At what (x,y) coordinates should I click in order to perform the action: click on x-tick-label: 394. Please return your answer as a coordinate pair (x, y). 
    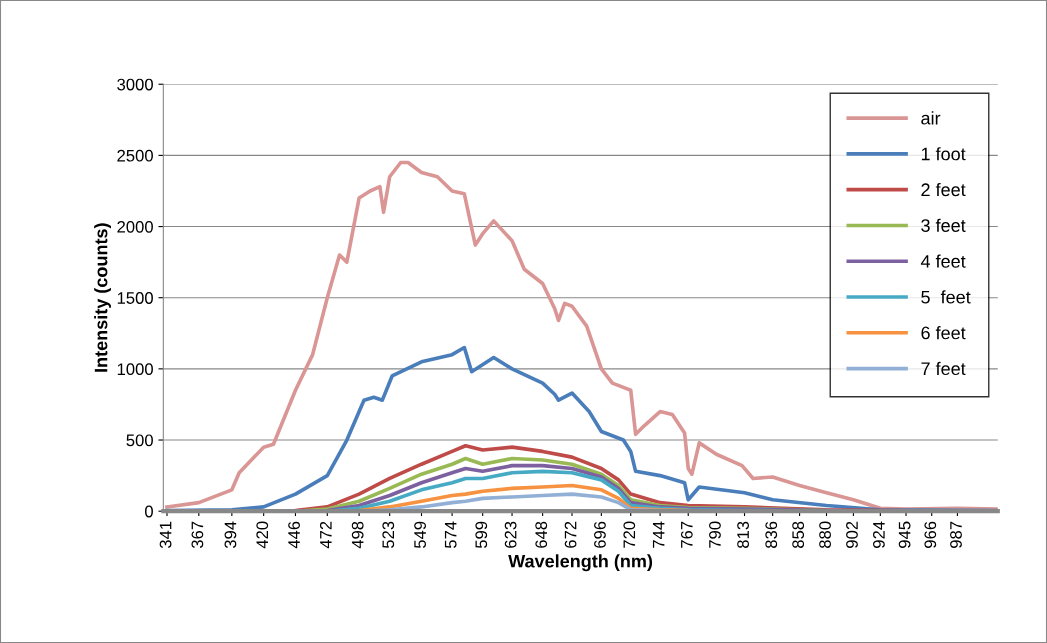
    Looking at the image, I should click on (230, 535).